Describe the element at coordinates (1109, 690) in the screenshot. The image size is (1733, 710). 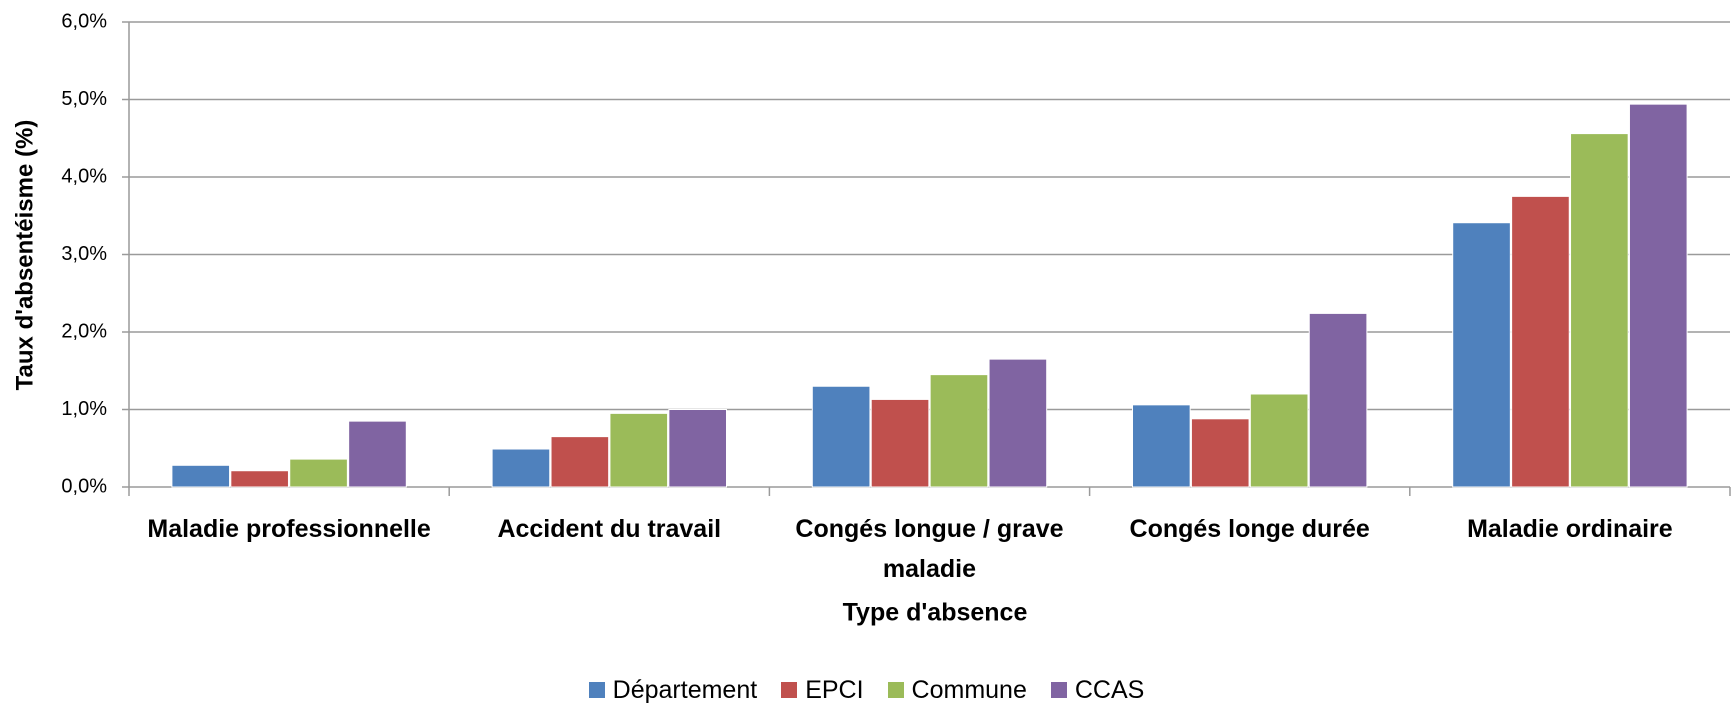
I see `legend-label: CCAS` at that location.